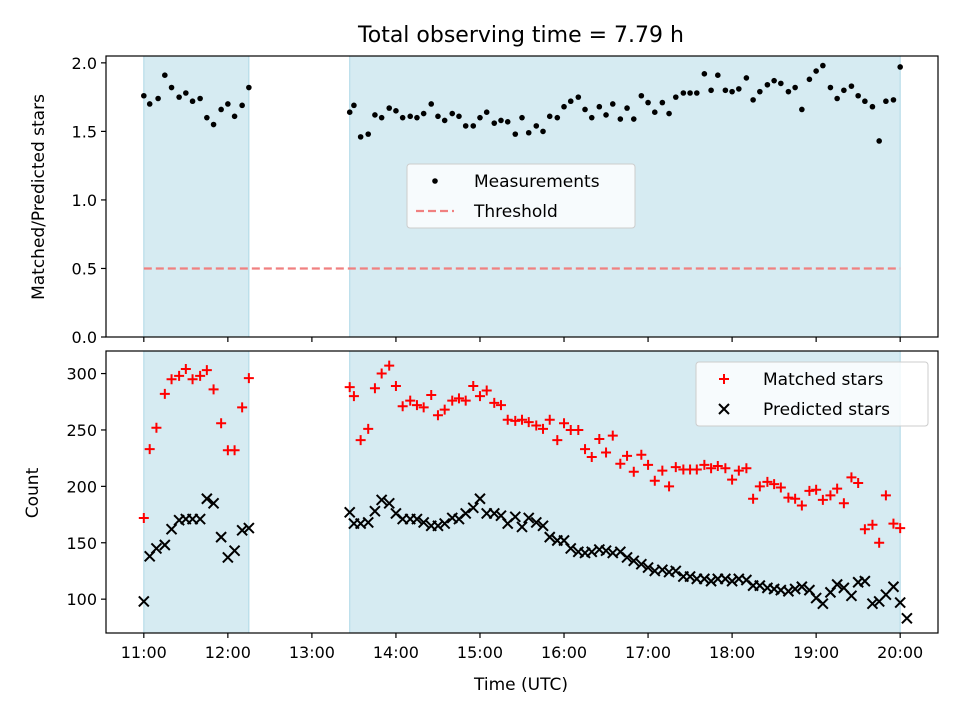 Image resolution: width=960 pixels, height=724 pixels. I want to click on y-tick-label: 0.5, so click(84, 268).